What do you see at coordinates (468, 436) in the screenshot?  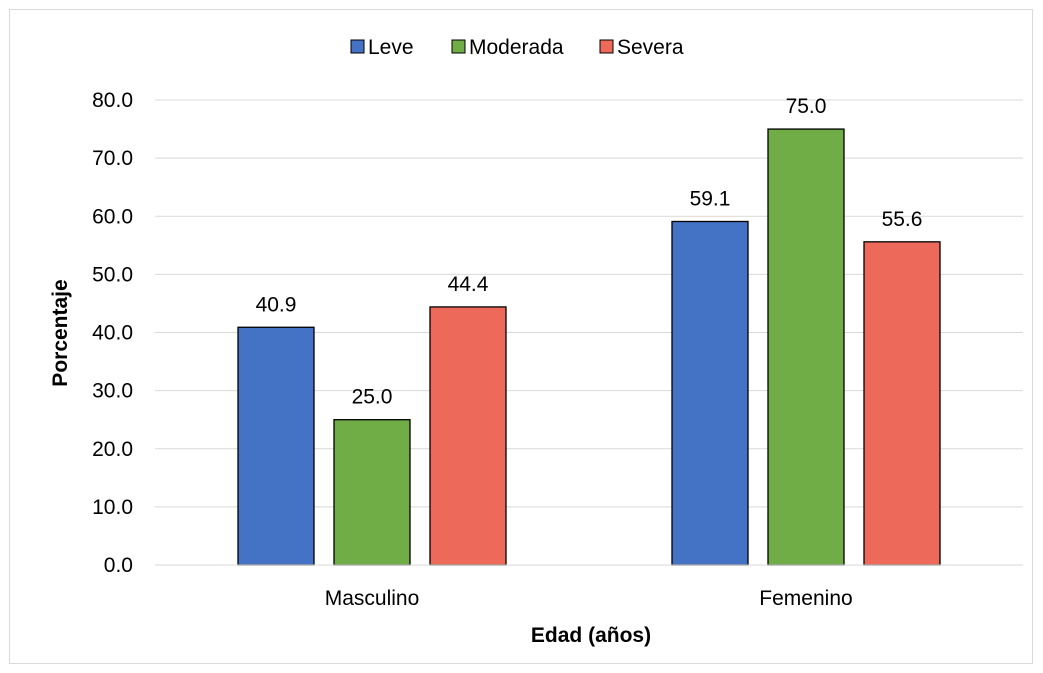 I see `bar-severa-masculino` at bounding box center [468, 436].